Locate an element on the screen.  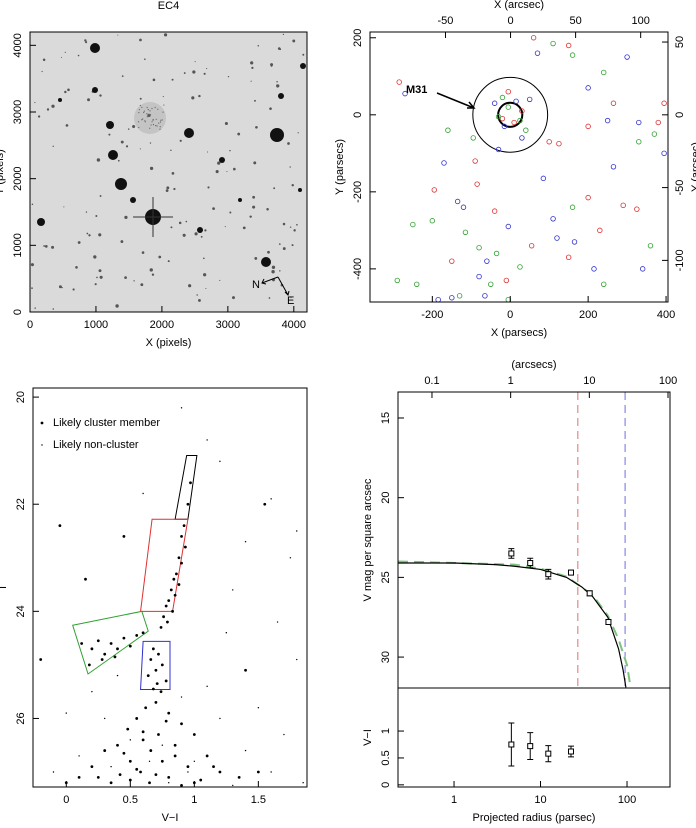
y2-tick-label: -100 is located at coordinates (680, 260).